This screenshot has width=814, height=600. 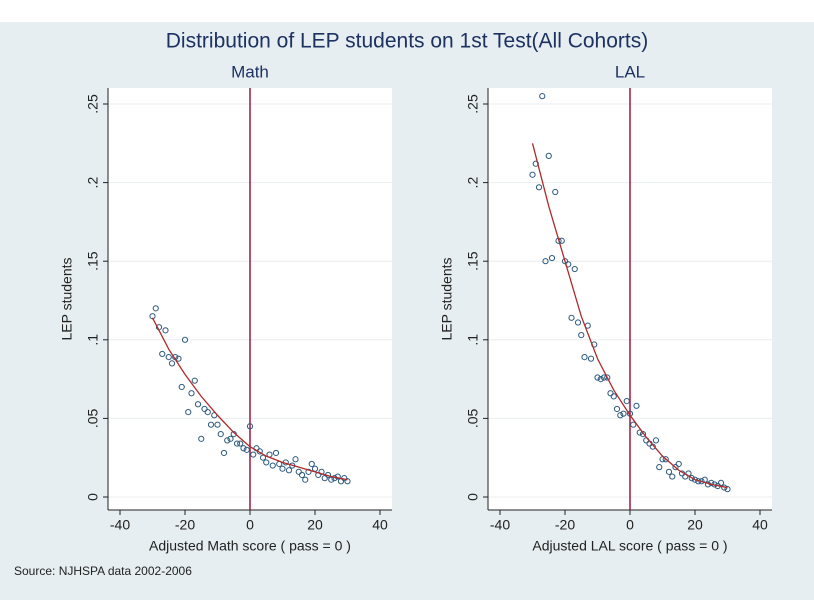 I want to click on y-tick-label: .15, so click(x=473, y=261).